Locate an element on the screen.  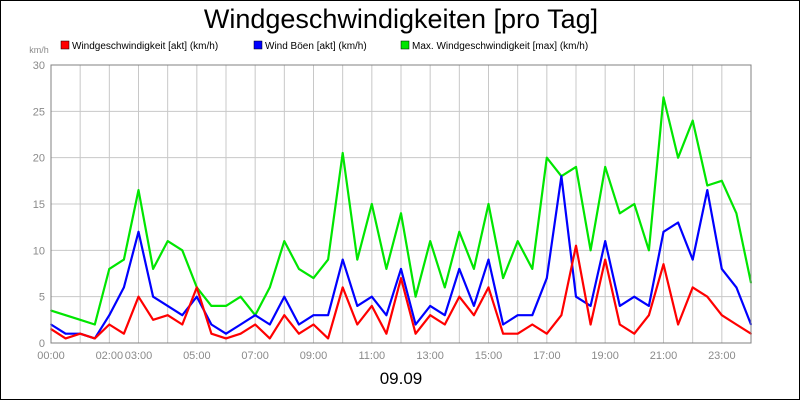
y-axis-unit-label: km/h is located at coordinates (39, 50).